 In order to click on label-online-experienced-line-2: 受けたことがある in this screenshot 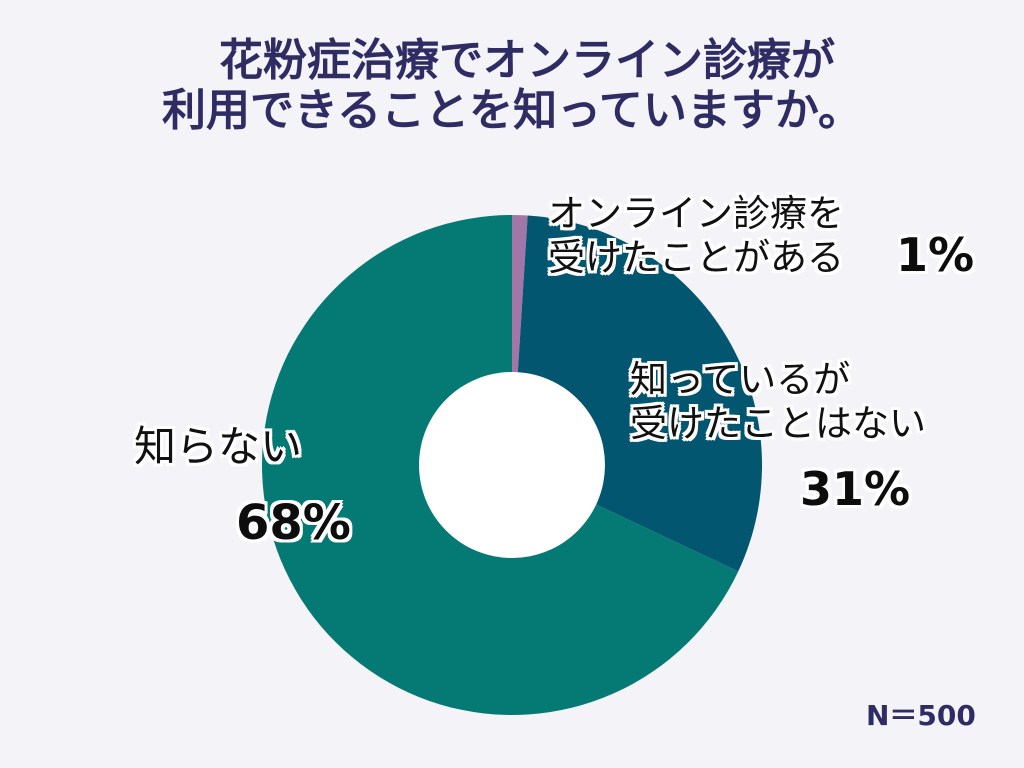, I will do `click(696, 257)`.